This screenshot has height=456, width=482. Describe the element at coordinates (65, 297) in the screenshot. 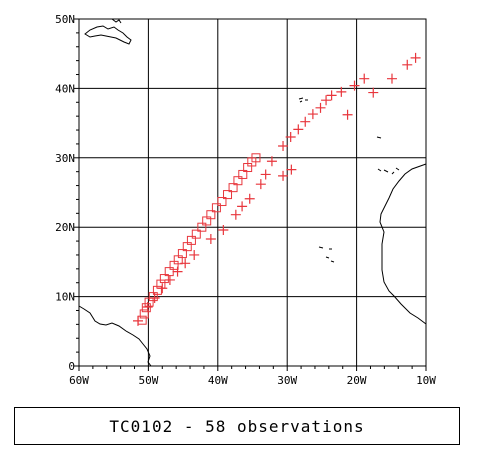

I see `y-tick-label: 10N` at that location.